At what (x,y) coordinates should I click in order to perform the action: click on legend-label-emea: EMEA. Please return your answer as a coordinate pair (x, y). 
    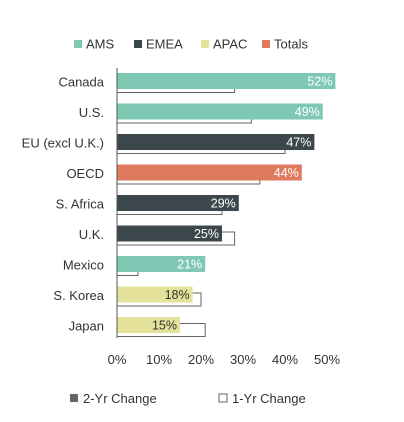
    Looking at the image, I should click on (164, 44).